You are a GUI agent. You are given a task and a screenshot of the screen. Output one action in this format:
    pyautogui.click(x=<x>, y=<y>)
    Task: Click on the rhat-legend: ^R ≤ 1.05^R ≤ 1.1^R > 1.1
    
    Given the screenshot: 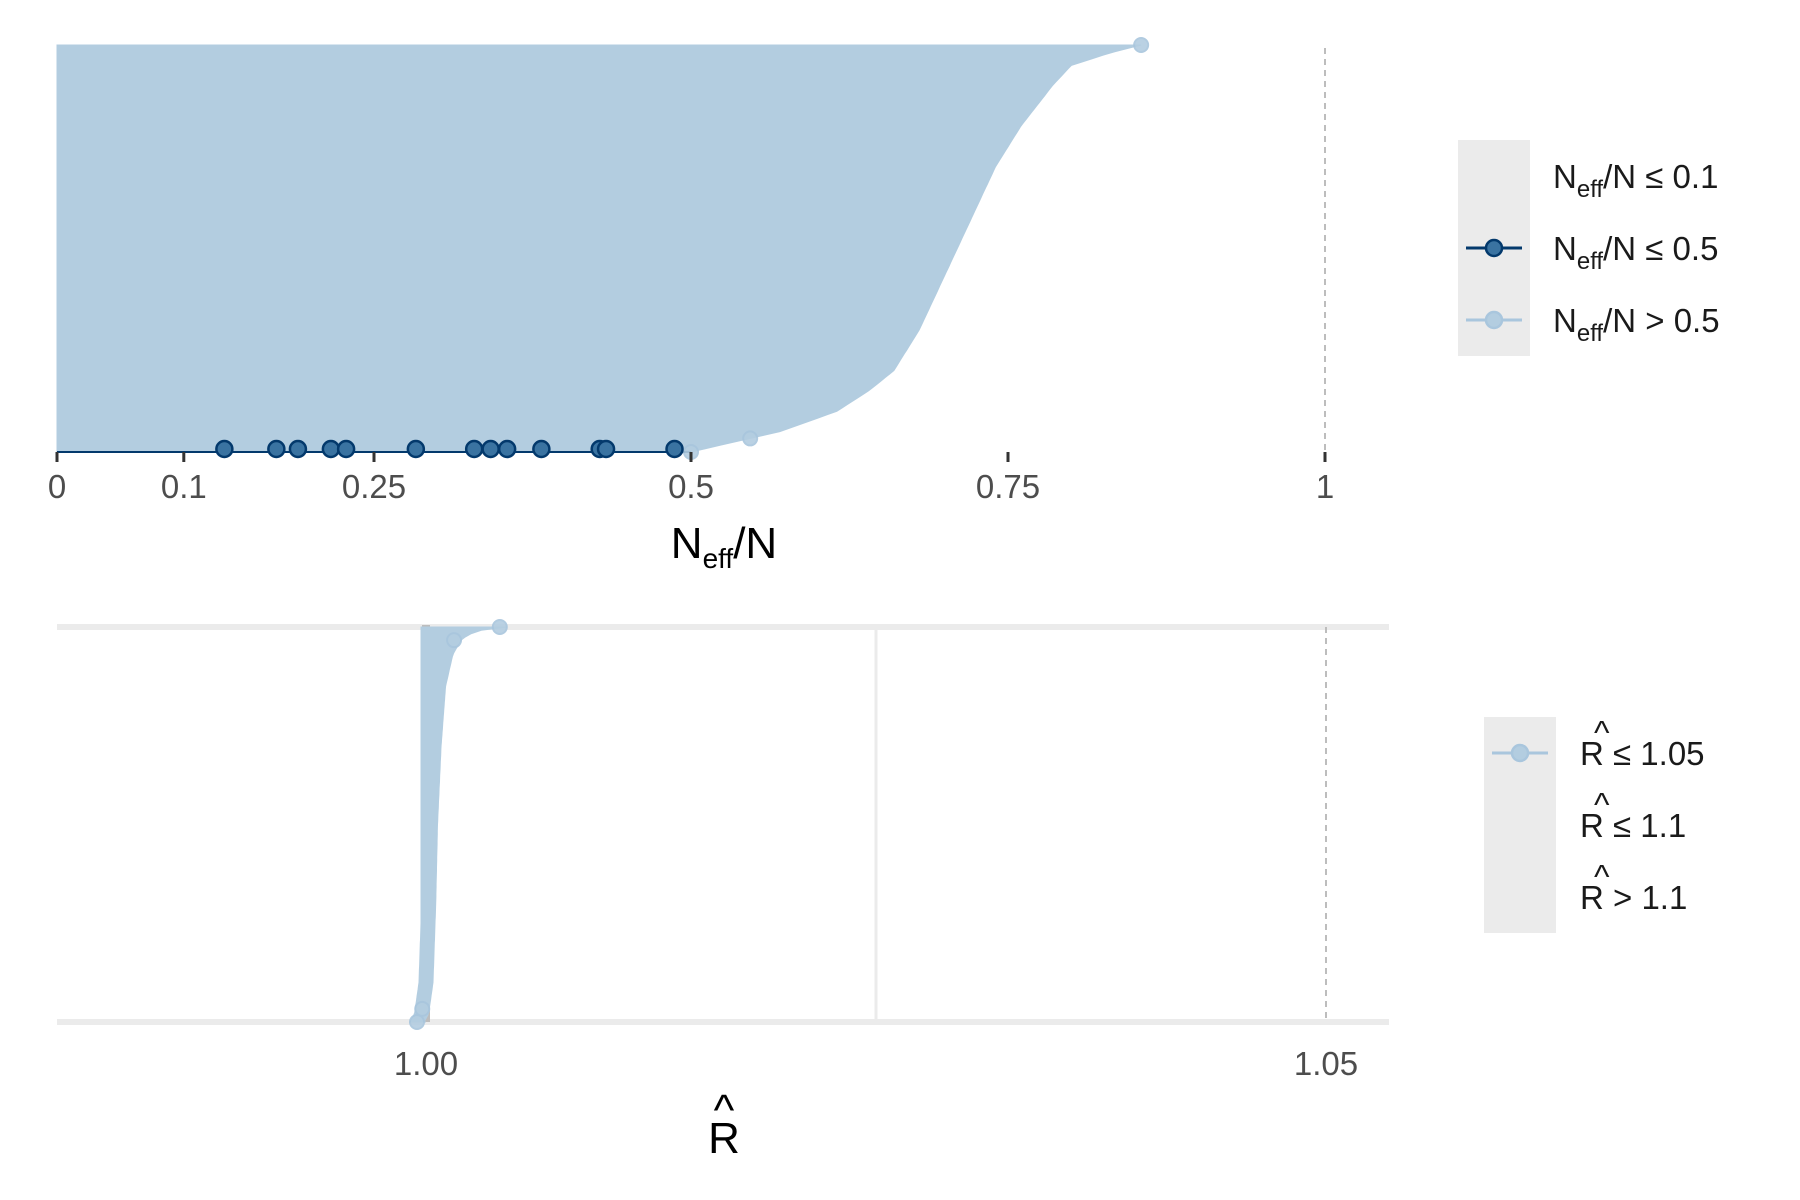 What is the action you would take?
    pyautogui.click(x=1594, y=823)
    